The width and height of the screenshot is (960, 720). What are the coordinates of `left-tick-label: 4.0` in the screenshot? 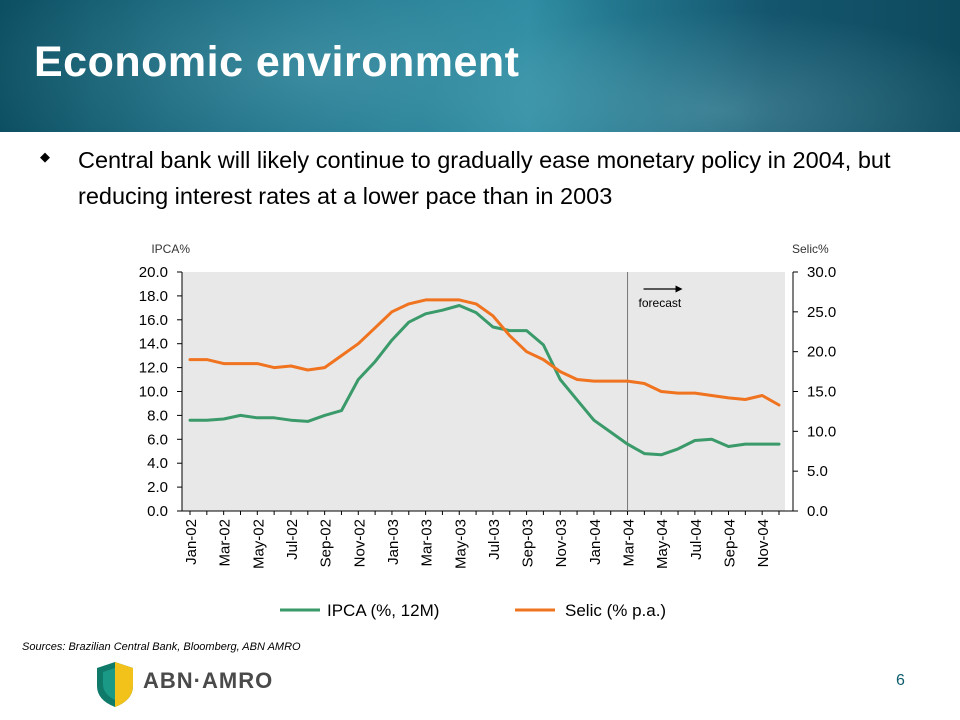 It's located at (157, 463).